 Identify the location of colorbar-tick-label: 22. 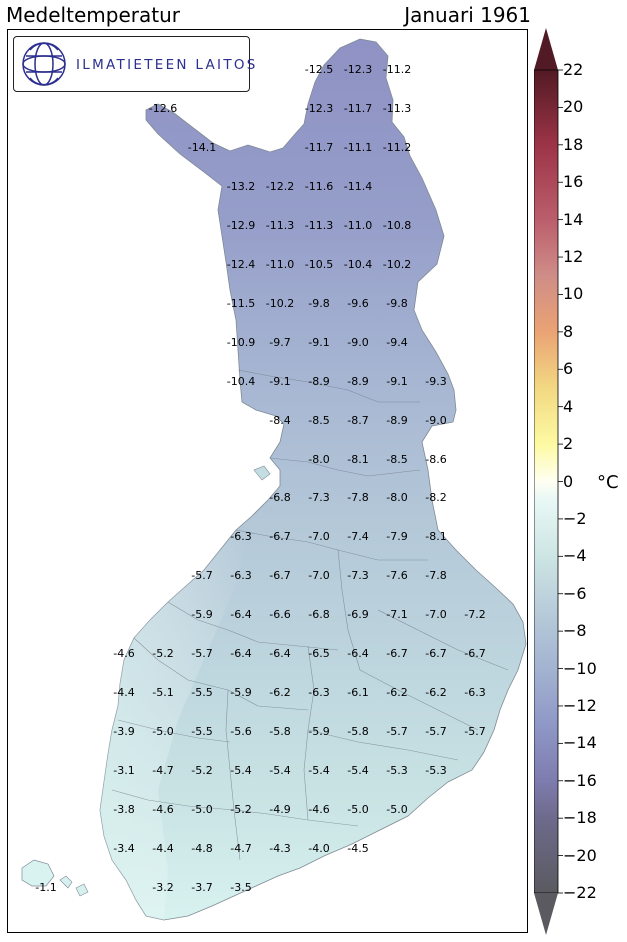
(573, 69).